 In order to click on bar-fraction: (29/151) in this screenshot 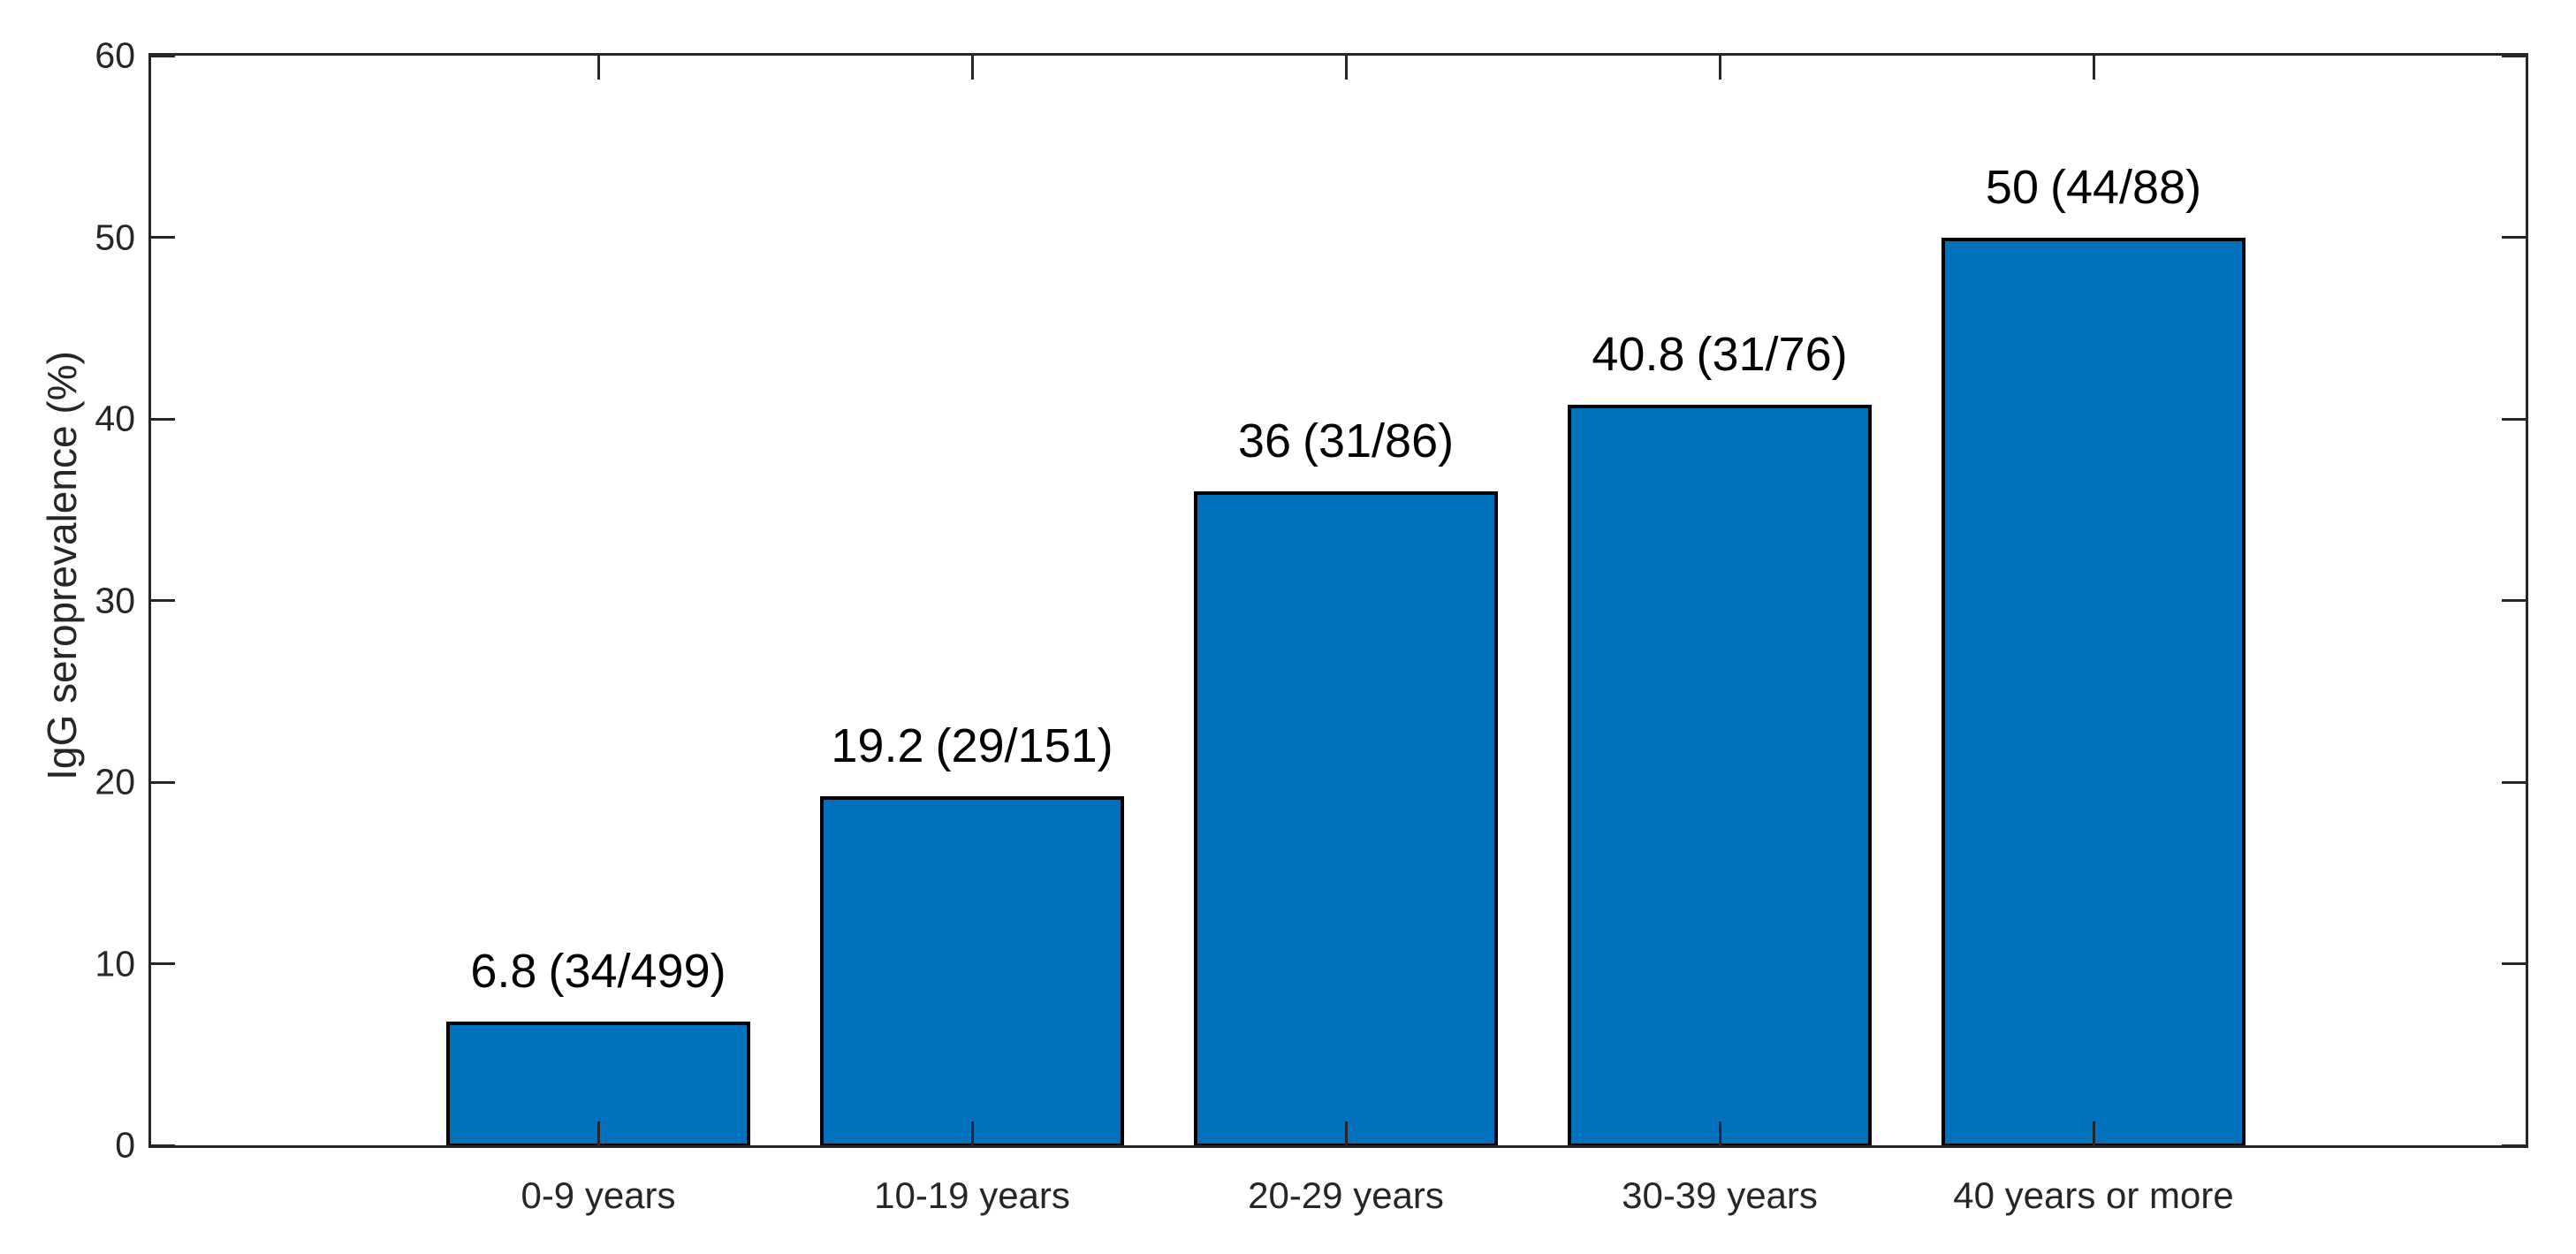, I will do `click(1024, 746)`.